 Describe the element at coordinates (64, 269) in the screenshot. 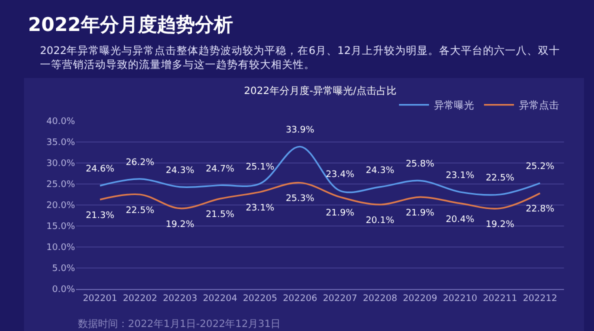

I see `y-tick-label: 5.0%` at that location.